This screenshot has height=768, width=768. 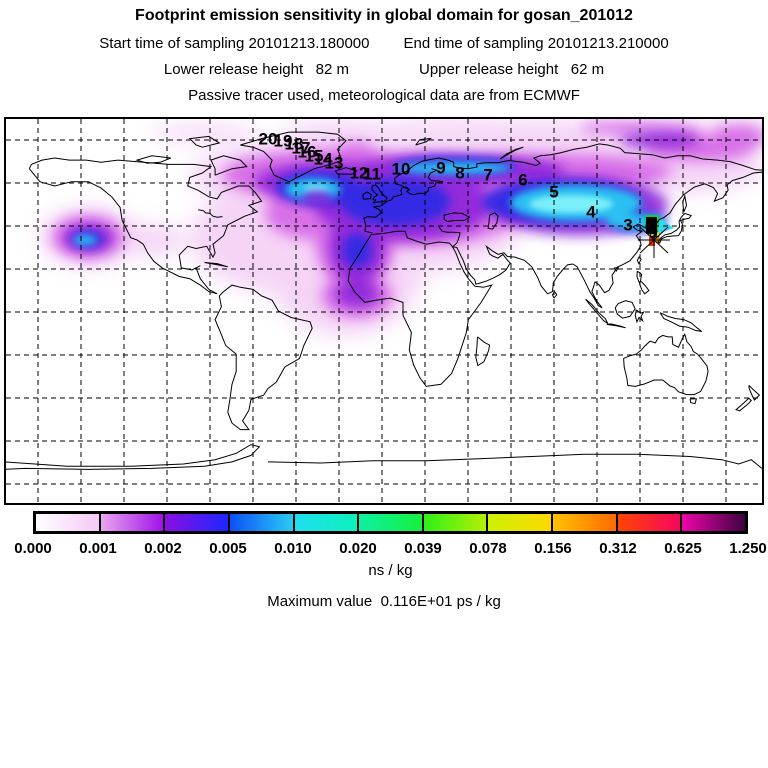 I want to click on colorbar-tick-label: 0.156, so click(x=553, y=548).